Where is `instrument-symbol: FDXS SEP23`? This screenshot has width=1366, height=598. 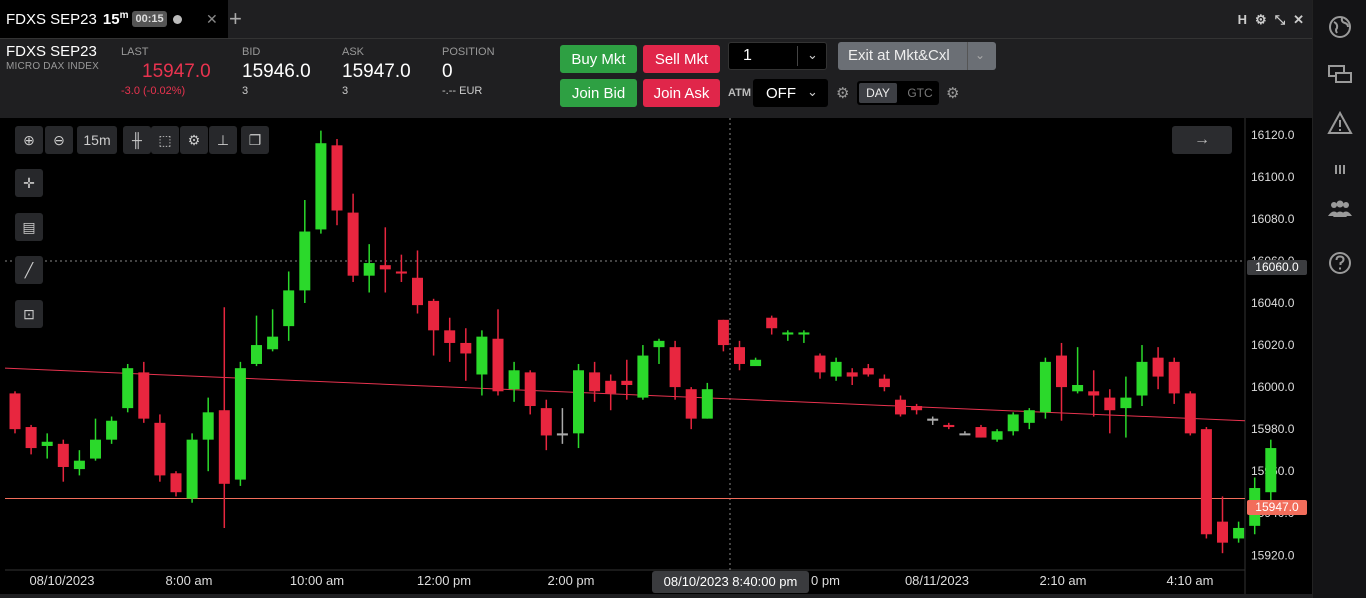 instrument-symbol: FDXS SEP23 is located at coordinates (51, 51).